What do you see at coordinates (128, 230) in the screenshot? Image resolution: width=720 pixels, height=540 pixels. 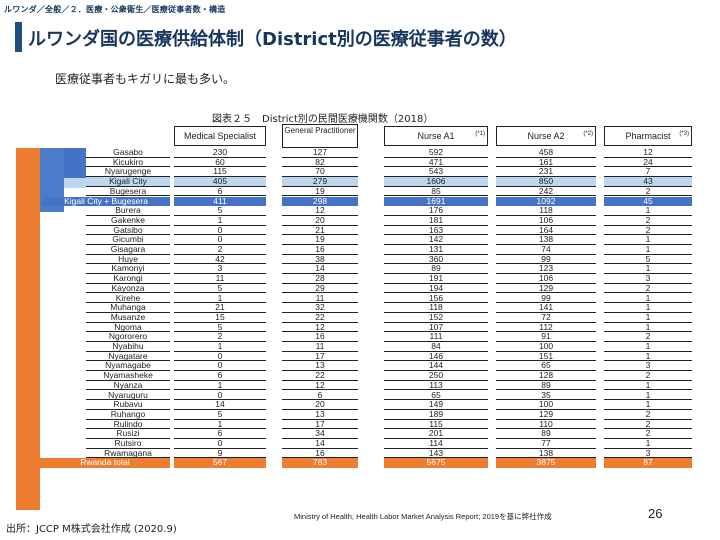 I see `district-name: Gatsibo` at bounding box center [128, 230].